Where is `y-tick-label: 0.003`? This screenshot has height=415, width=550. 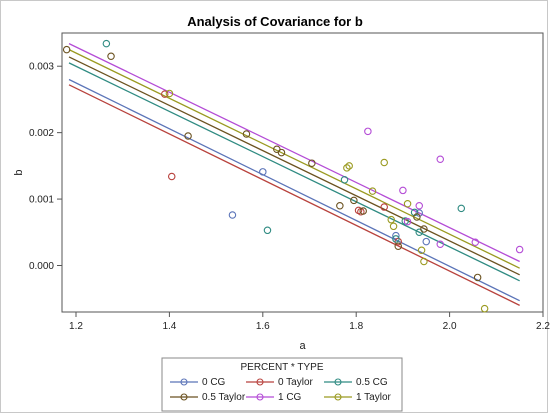
y-tick-label: 0.003 is located at coordinates (41, 67).